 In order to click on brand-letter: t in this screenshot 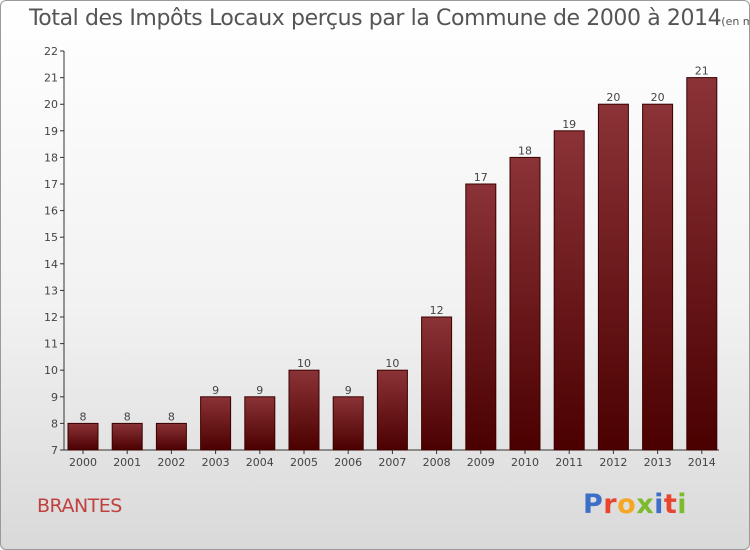, I will do `click(670, 504)`.